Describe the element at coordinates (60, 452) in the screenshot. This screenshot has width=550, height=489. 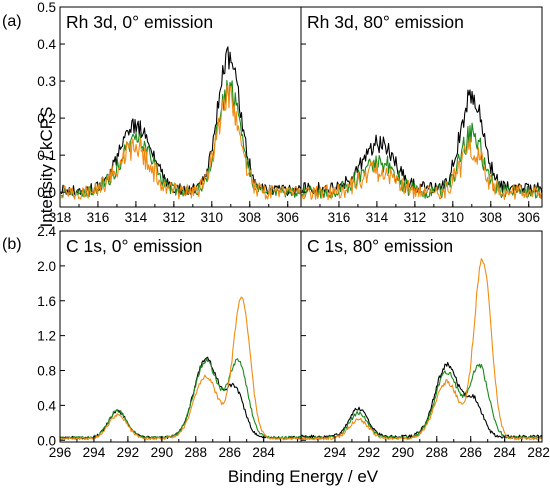
I see `x-tick-label: 296` at that location.